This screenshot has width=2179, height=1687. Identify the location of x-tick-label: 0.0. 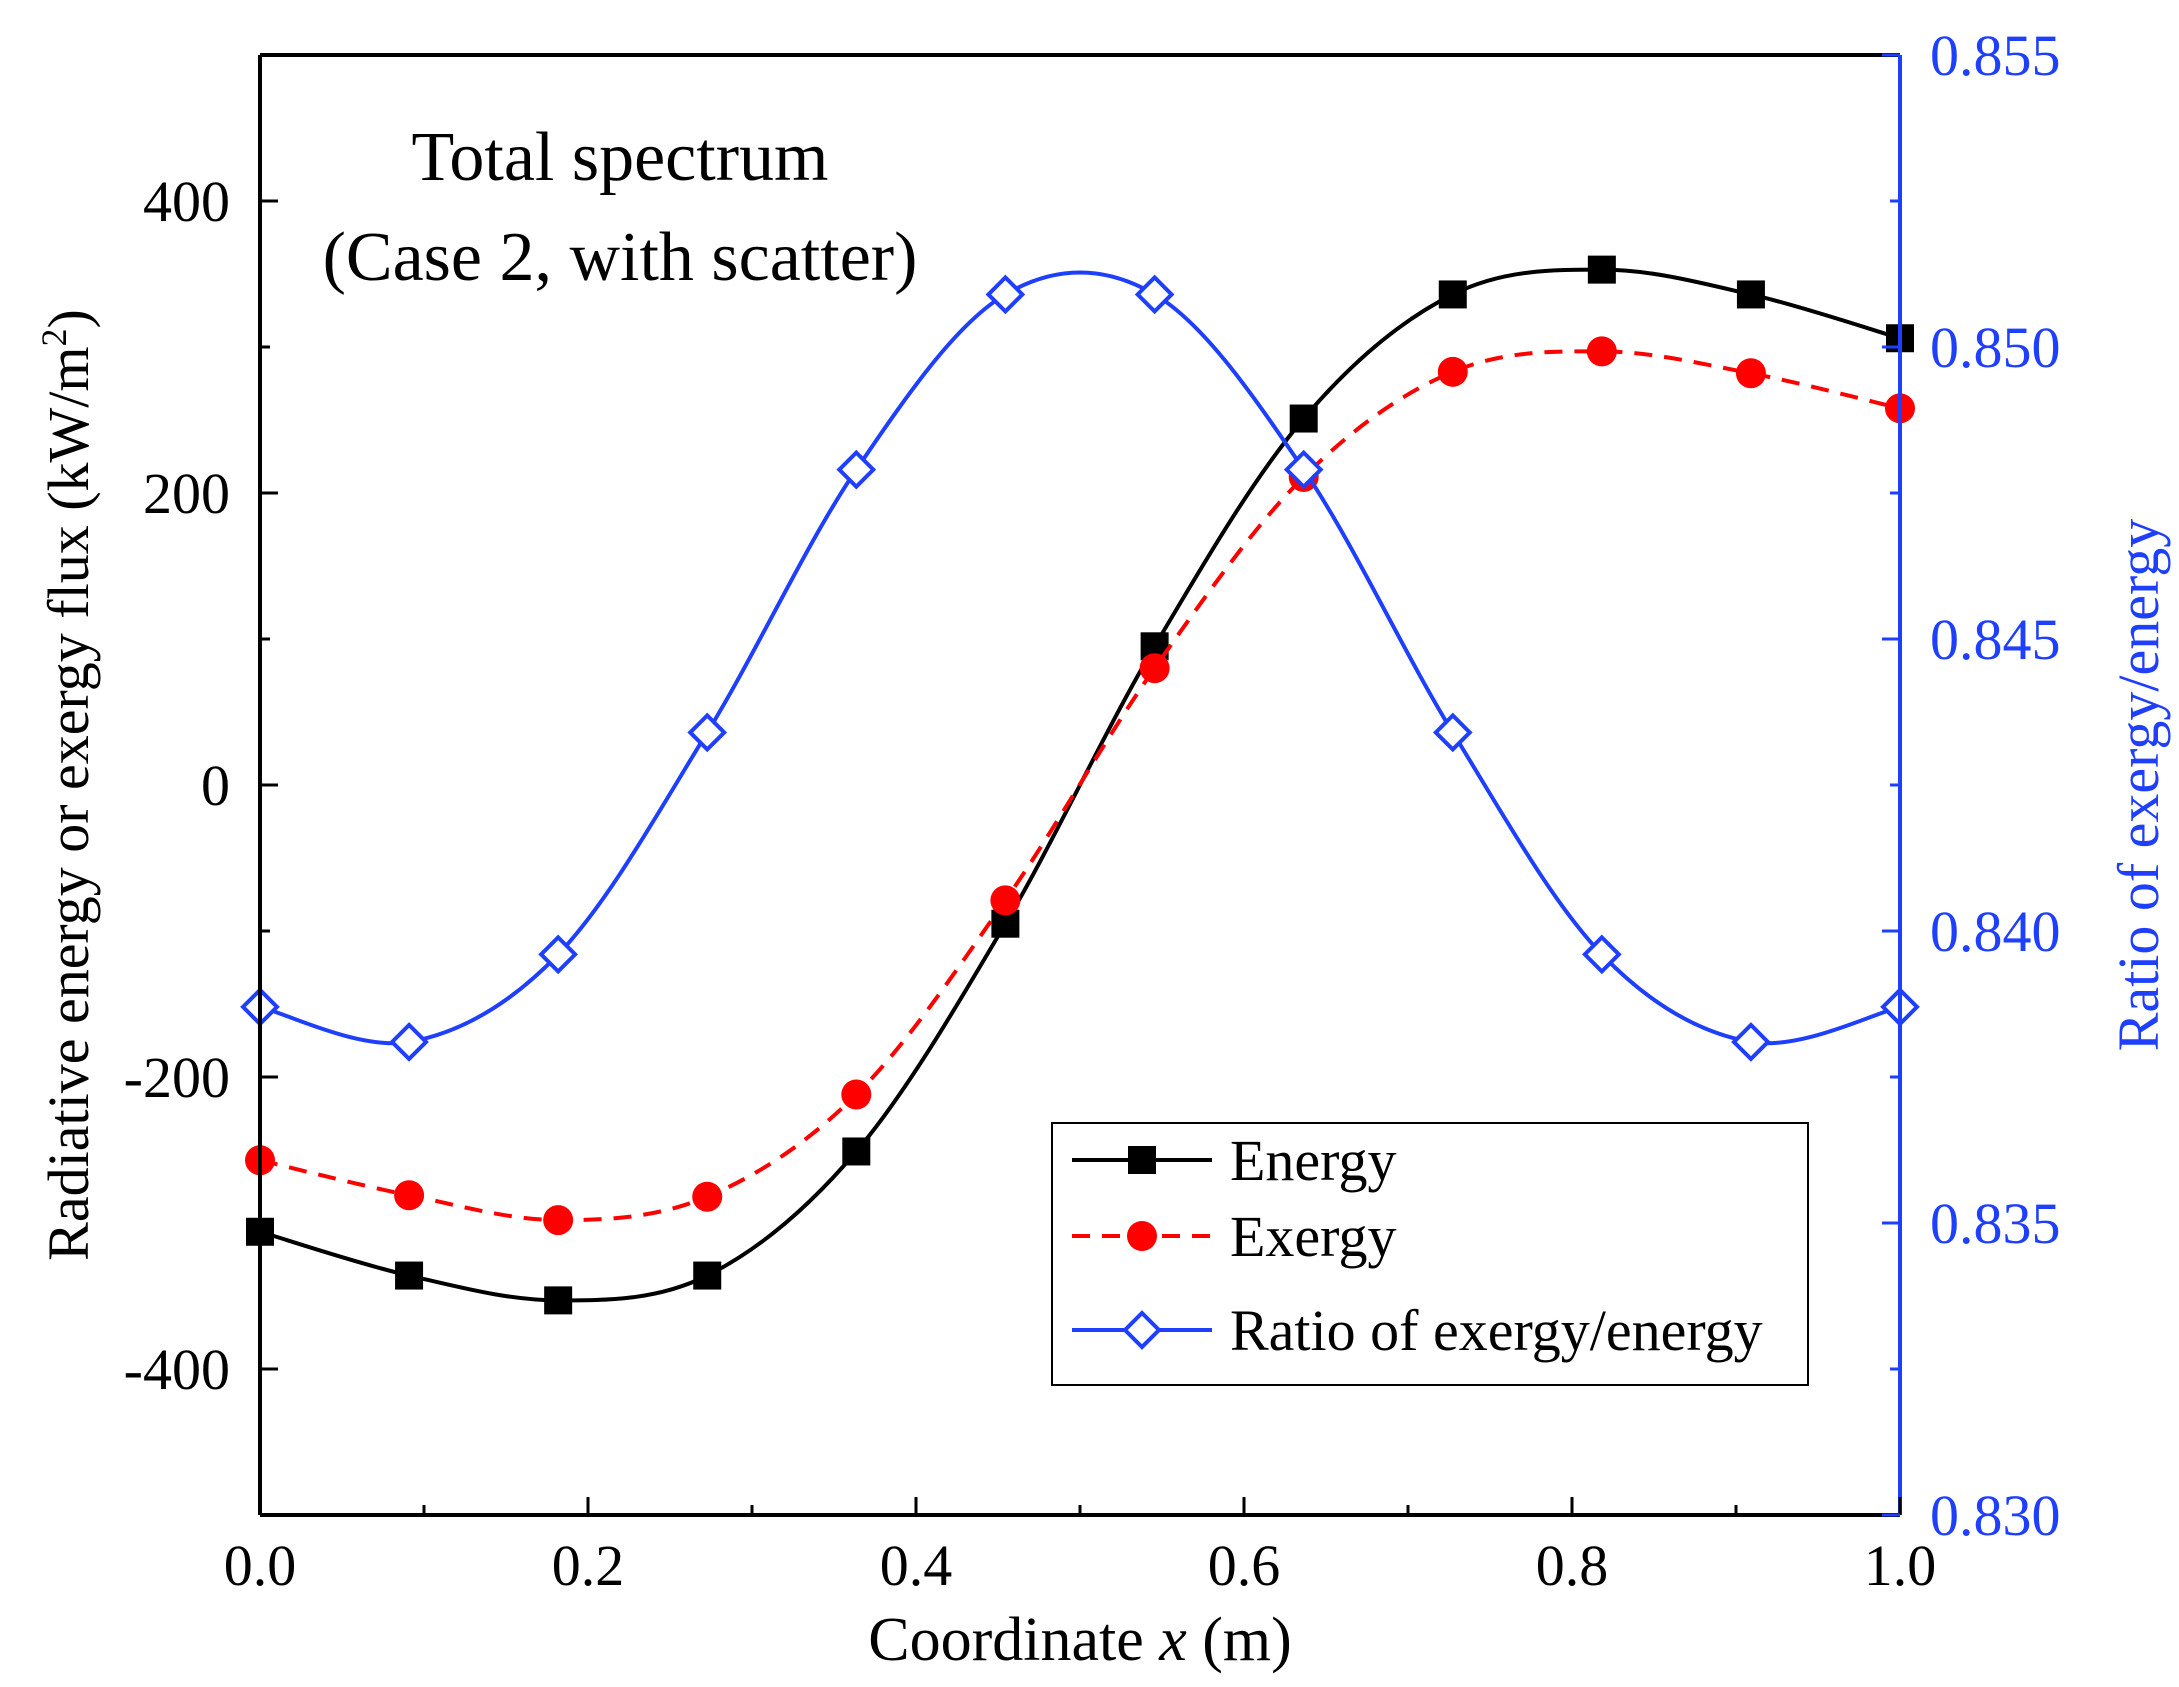
(260, 1565).